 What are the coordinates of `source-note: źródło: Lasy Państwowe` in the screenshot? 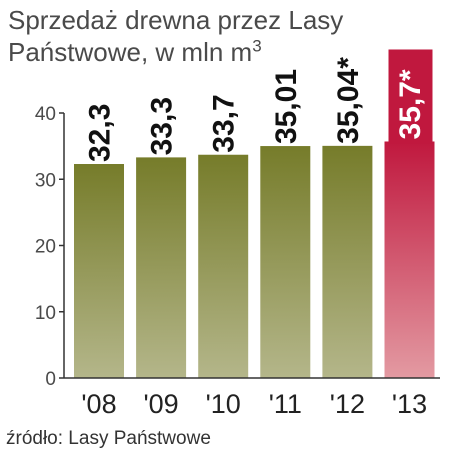 It's located at (108, 438).